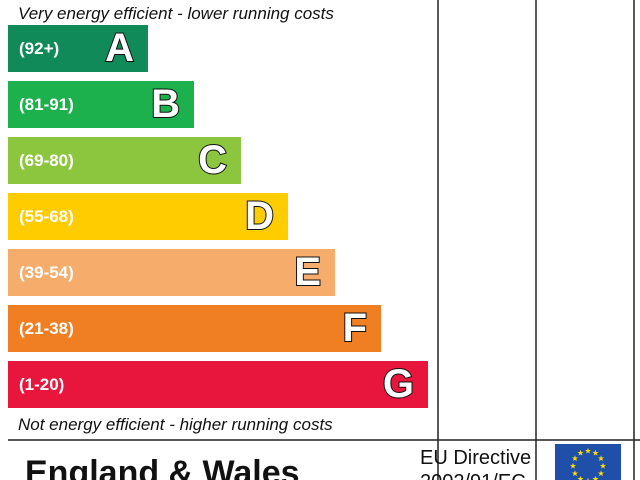  What do you see at coordinates (162, 467) in the screenshot?
I see `region: England & Wales` at bounding box center [162, 467].